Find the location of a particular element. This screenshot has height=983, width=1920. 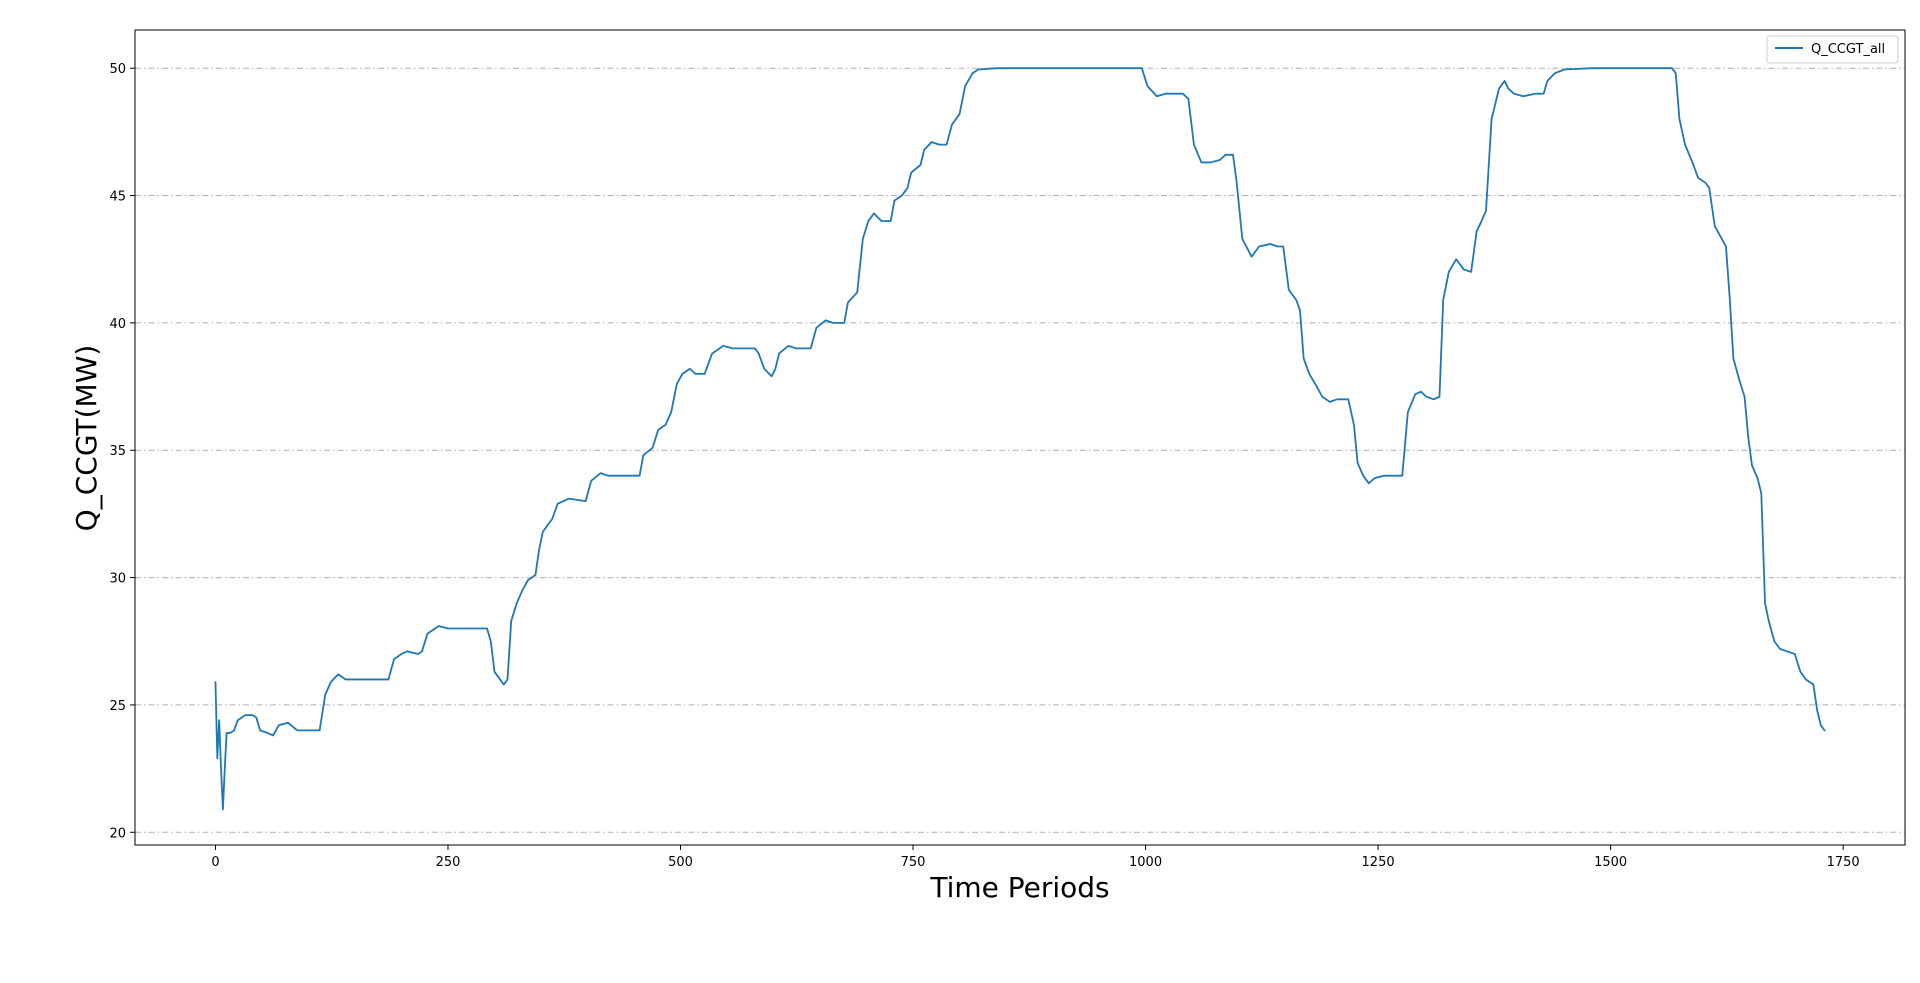

x-axis-title: Time Periods is located at coordinates (1019, 887).